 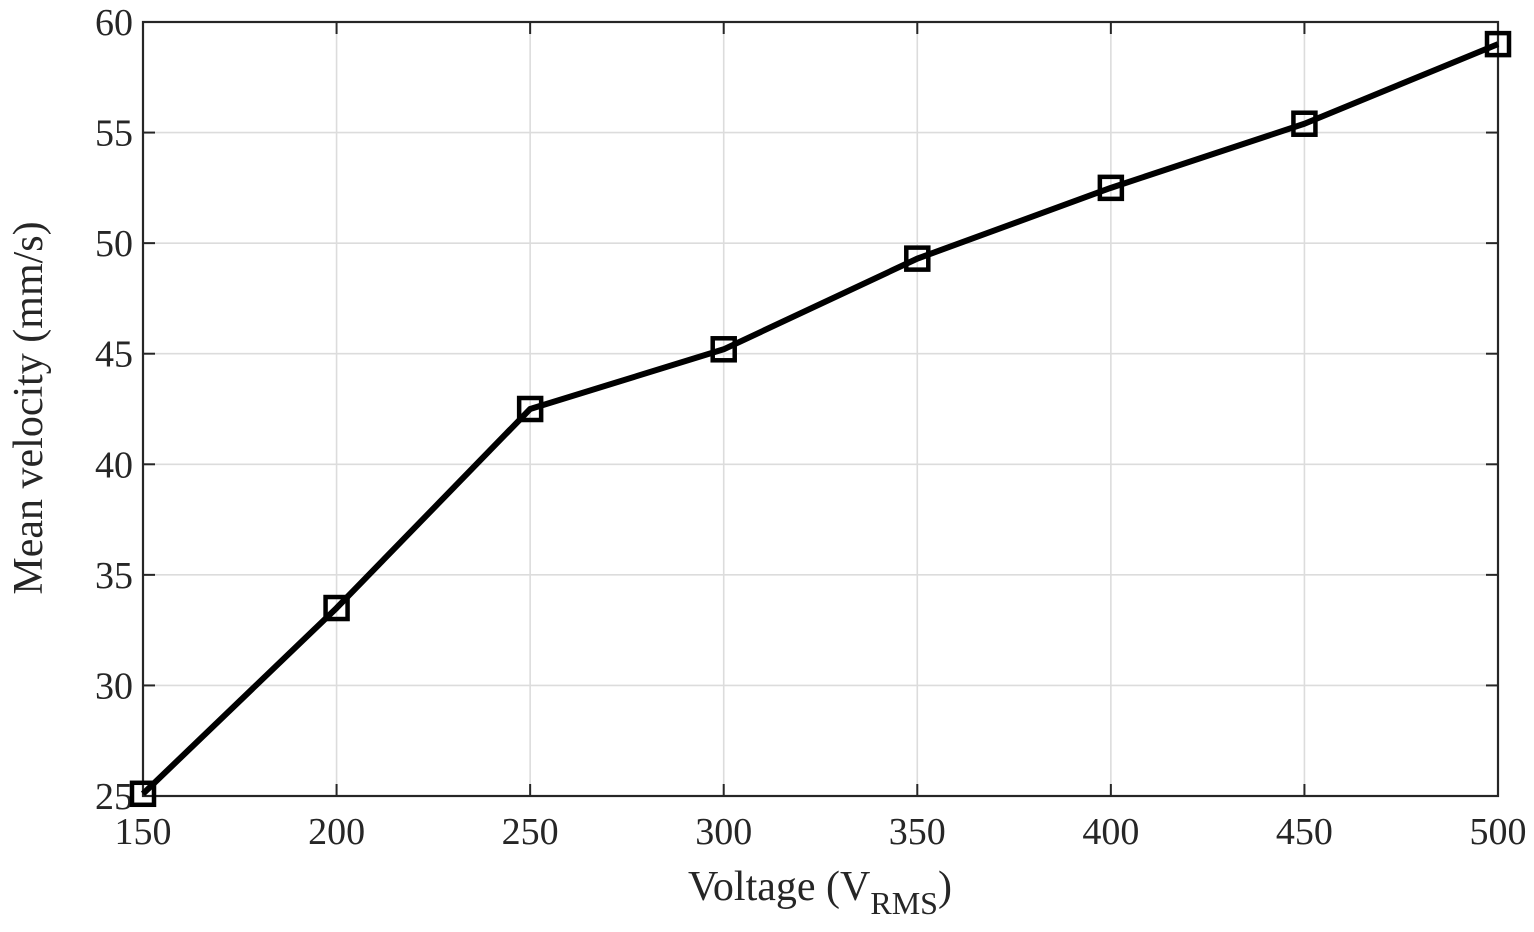 What do you see at coordinates (114, 576) in the screenshot?
I see `y-tick-label: 35` at bounding box center [114, 576].